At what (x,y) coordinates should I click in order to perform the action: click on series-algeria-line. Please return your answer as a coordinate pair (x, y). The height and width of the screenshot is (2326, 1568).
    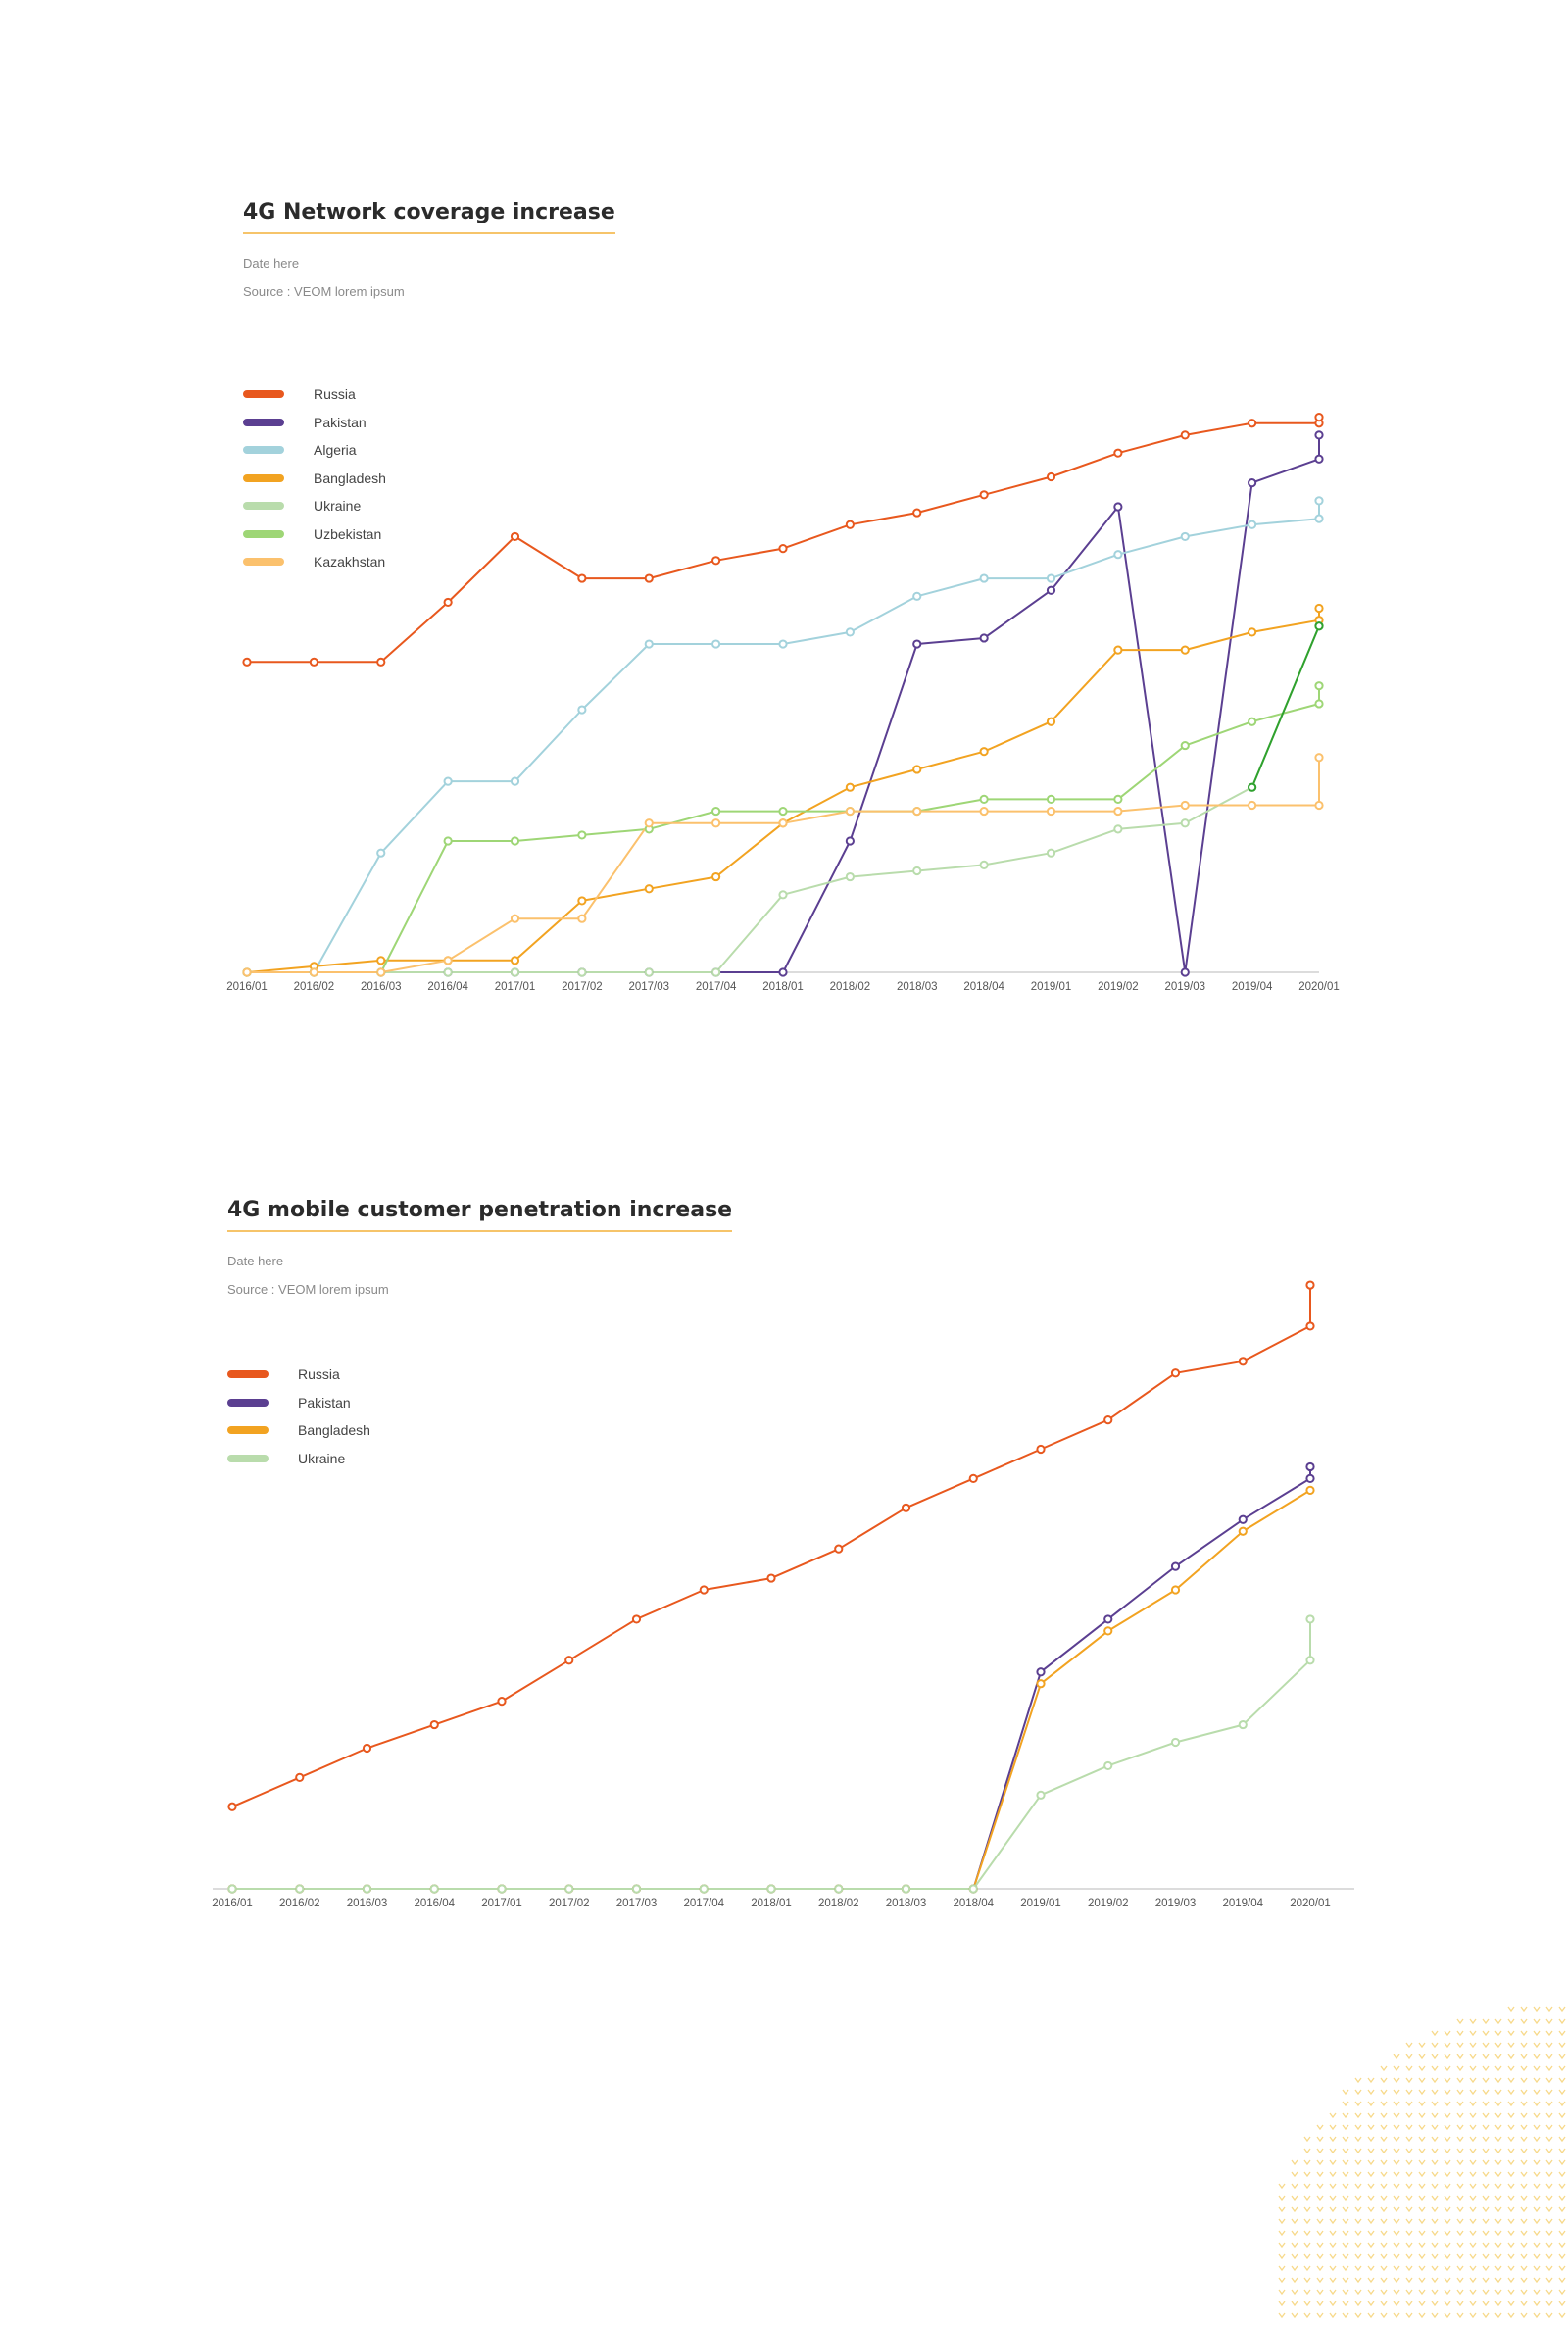
    Looking at the image, I should click on (783, 737).